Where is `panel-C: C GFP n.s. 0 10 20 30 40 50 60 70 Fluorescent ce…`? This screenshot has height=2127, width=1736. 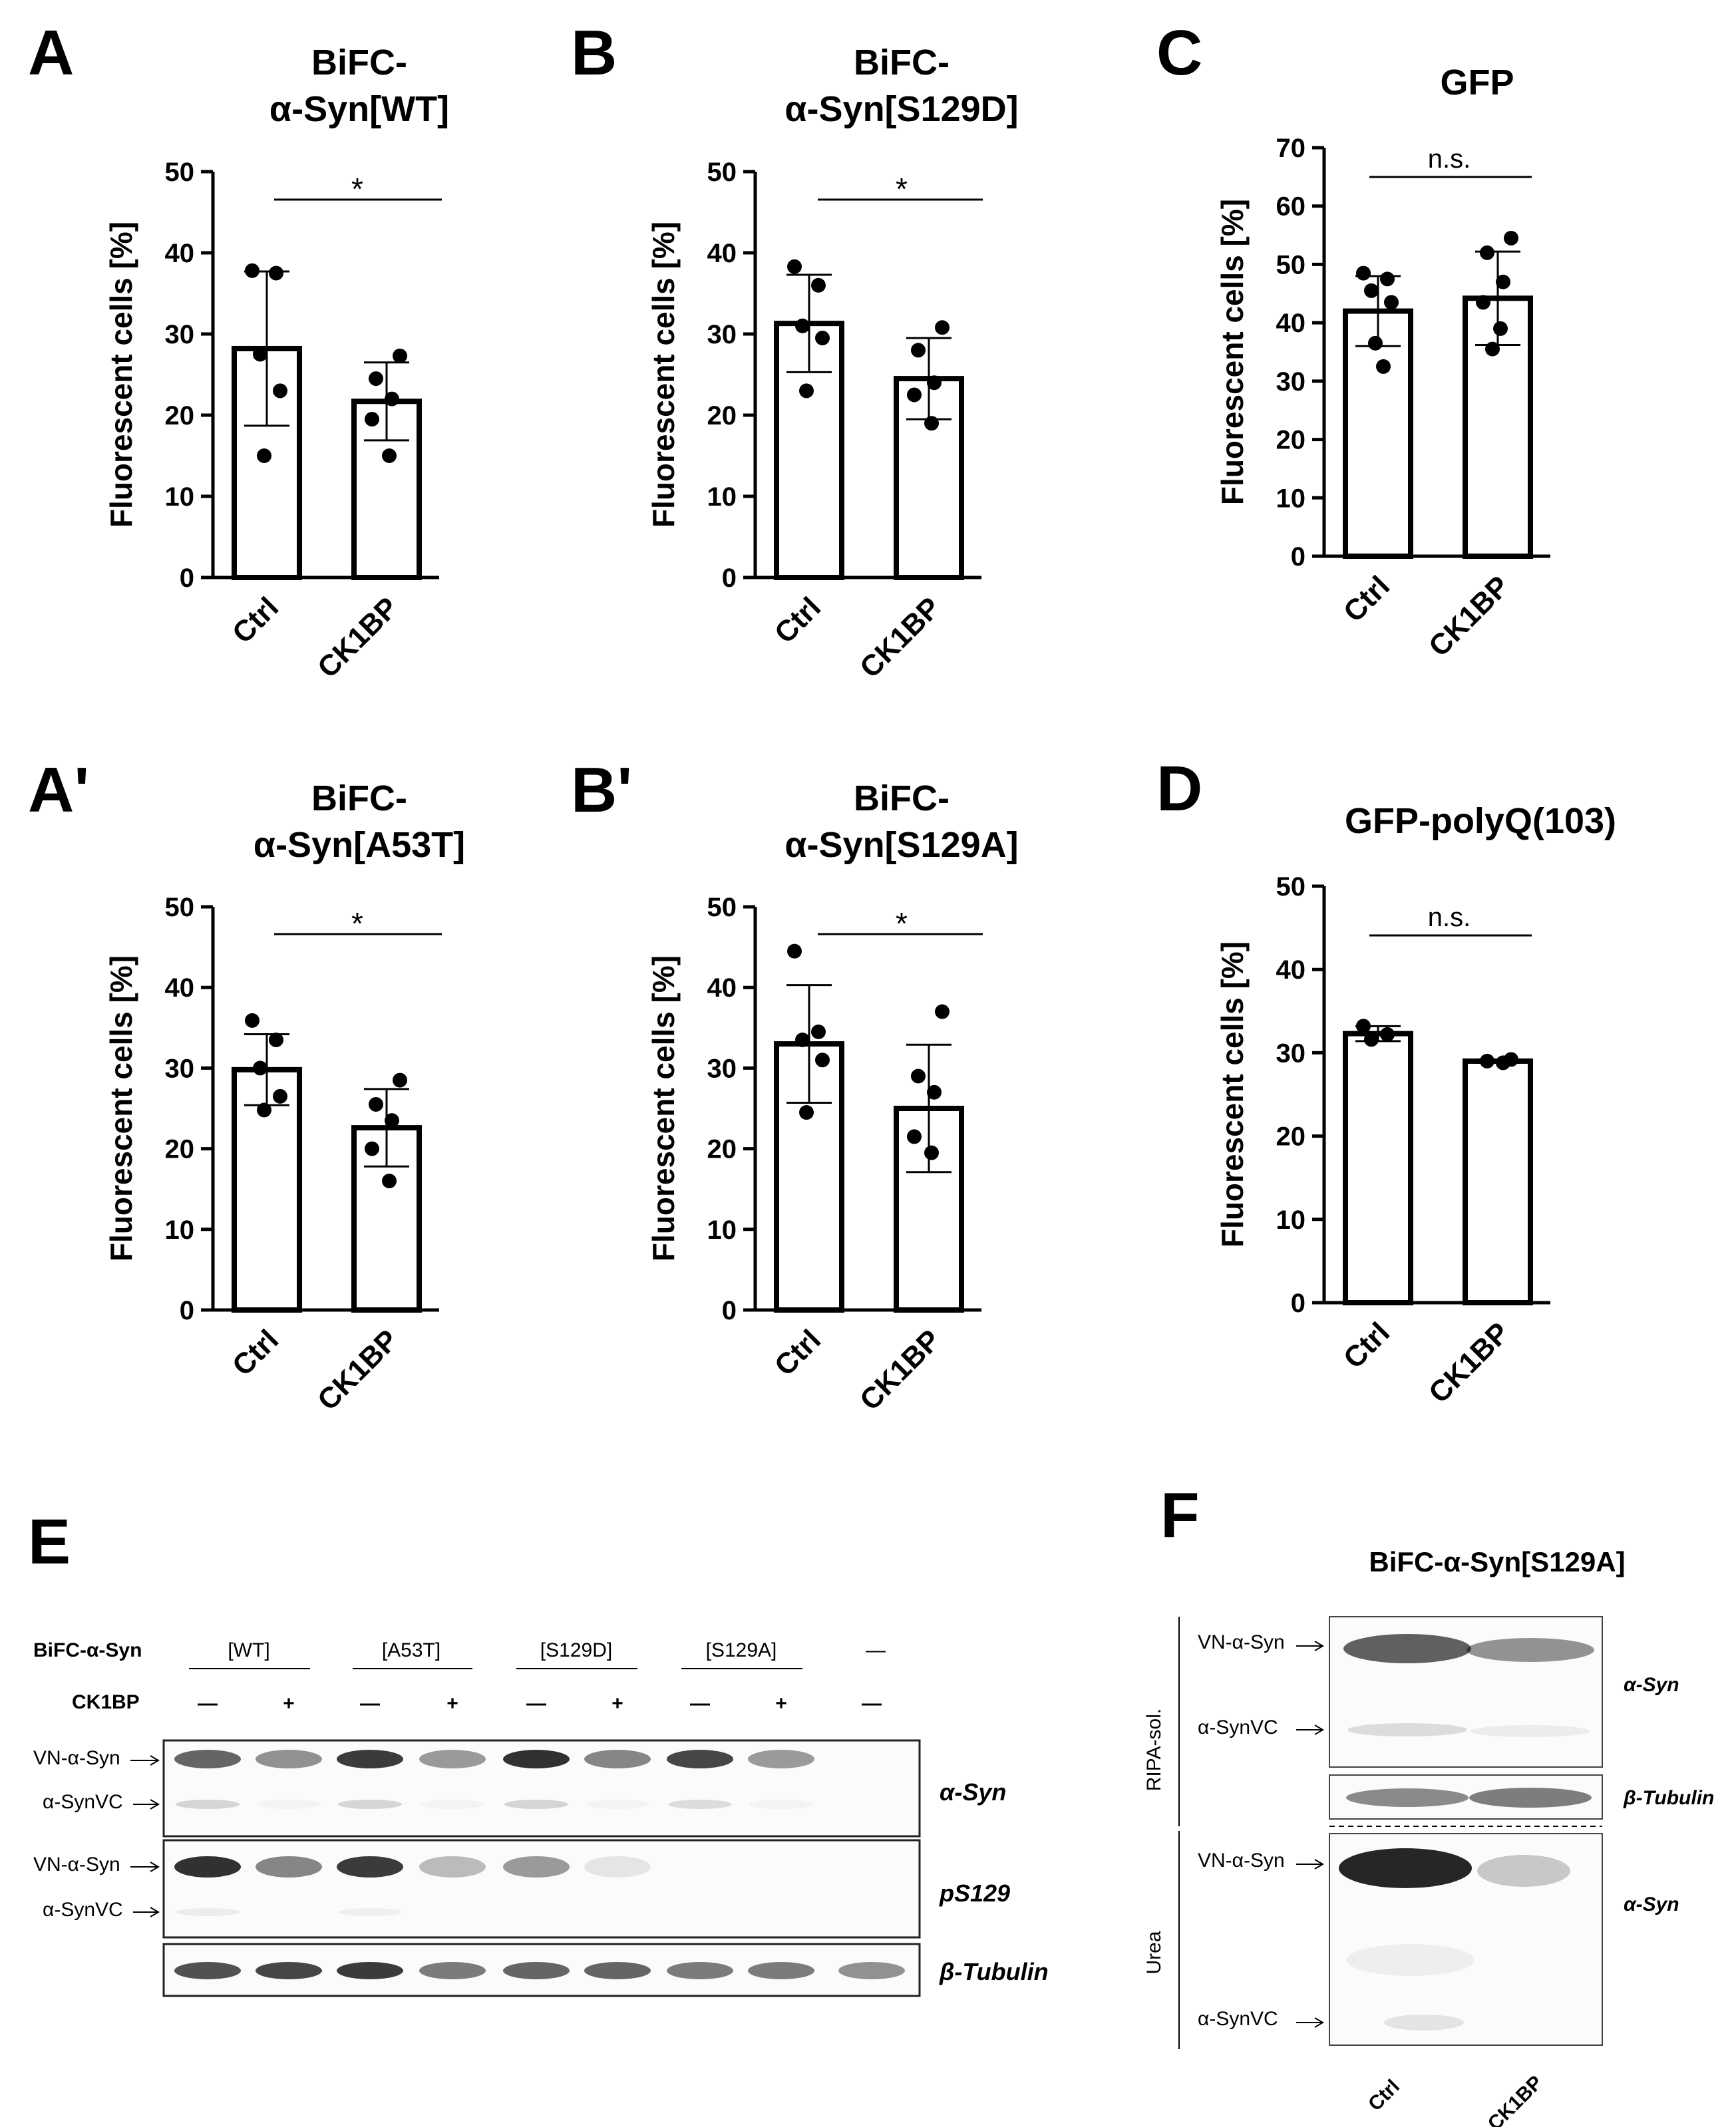
panel-C: C GFP n.s. 0 10 20 30 40 50 60 70 Fluorescent ce… is located at coordinates (1353, 340).